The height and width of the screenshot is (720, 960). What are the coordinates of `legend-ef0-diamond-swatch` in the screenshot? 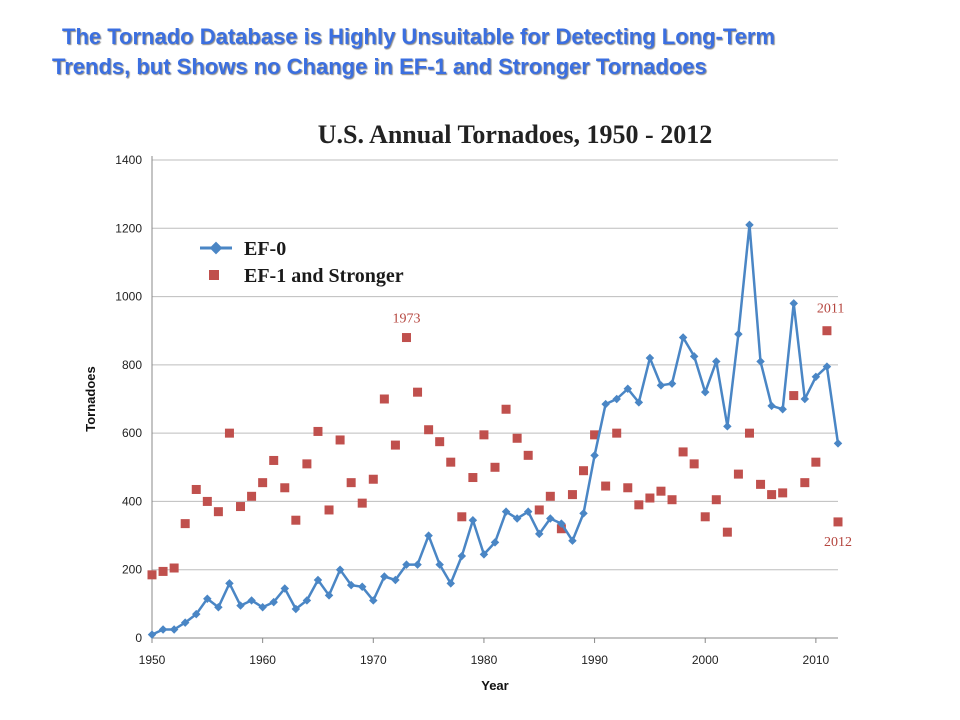 It's located at (216, 248).